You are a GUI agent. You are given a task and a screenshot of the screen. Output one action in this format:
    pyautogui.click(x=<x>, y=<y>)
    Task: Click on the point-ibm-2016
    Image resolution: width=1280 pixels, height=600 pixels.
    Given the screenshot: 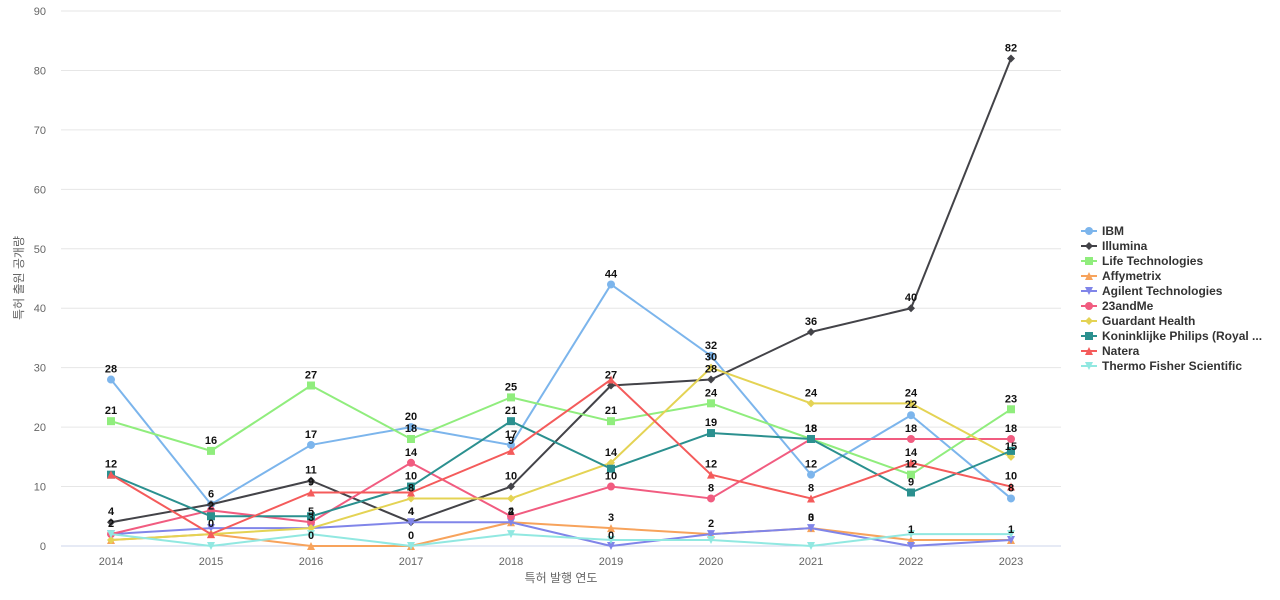 What is the action you would take?
    pyautogui.click(x=311, y=444)
    